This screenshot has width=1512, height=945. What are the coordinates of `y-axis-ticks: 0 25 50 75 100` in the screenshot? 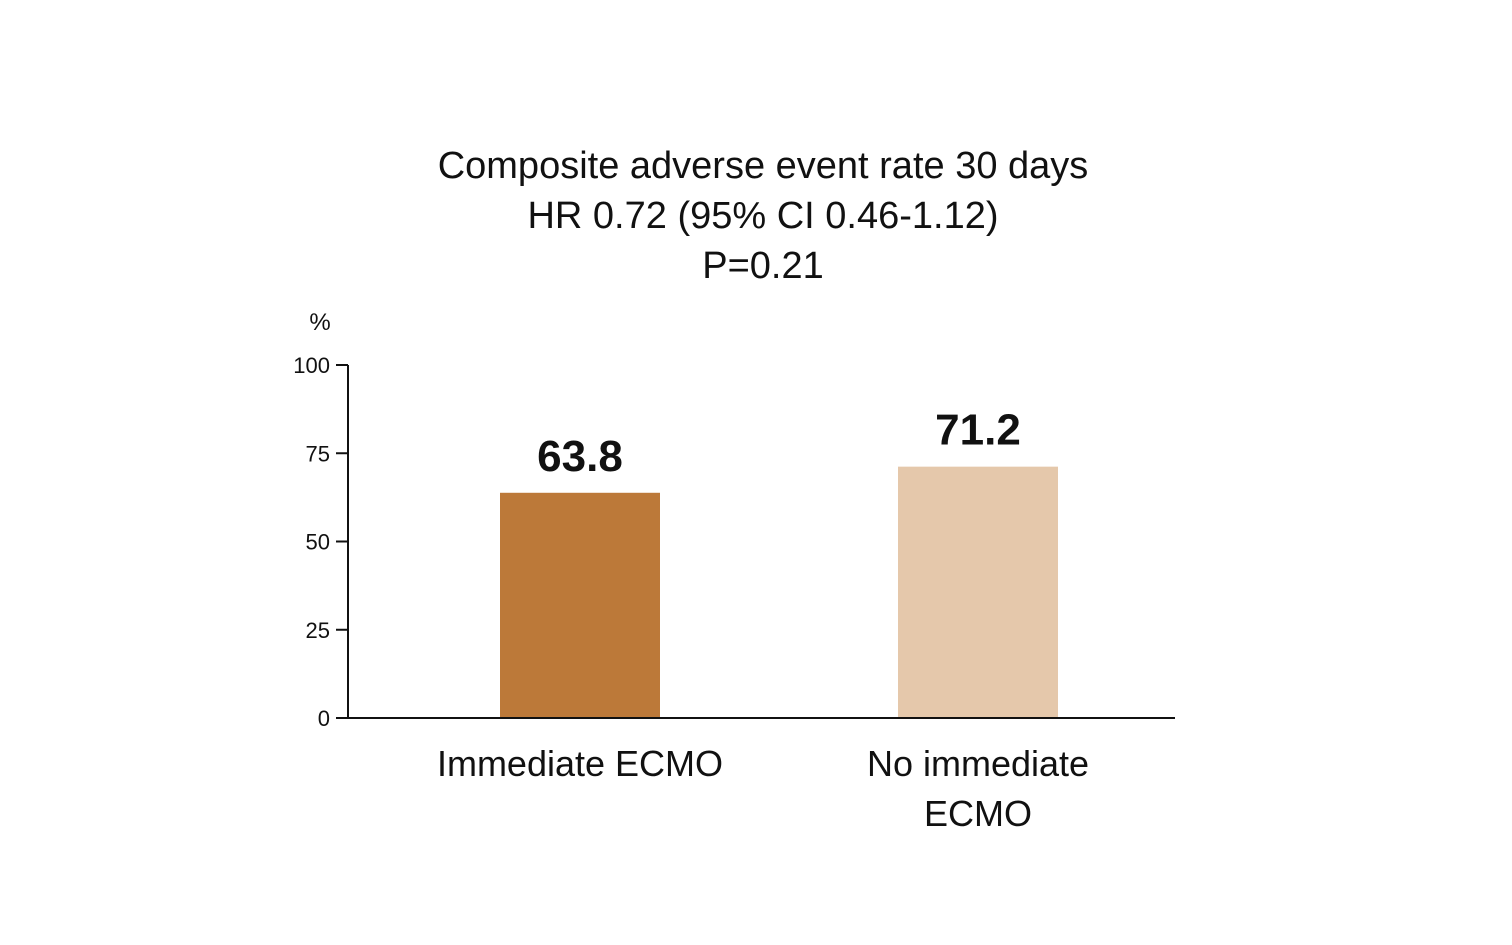 It's located at (320, 542).